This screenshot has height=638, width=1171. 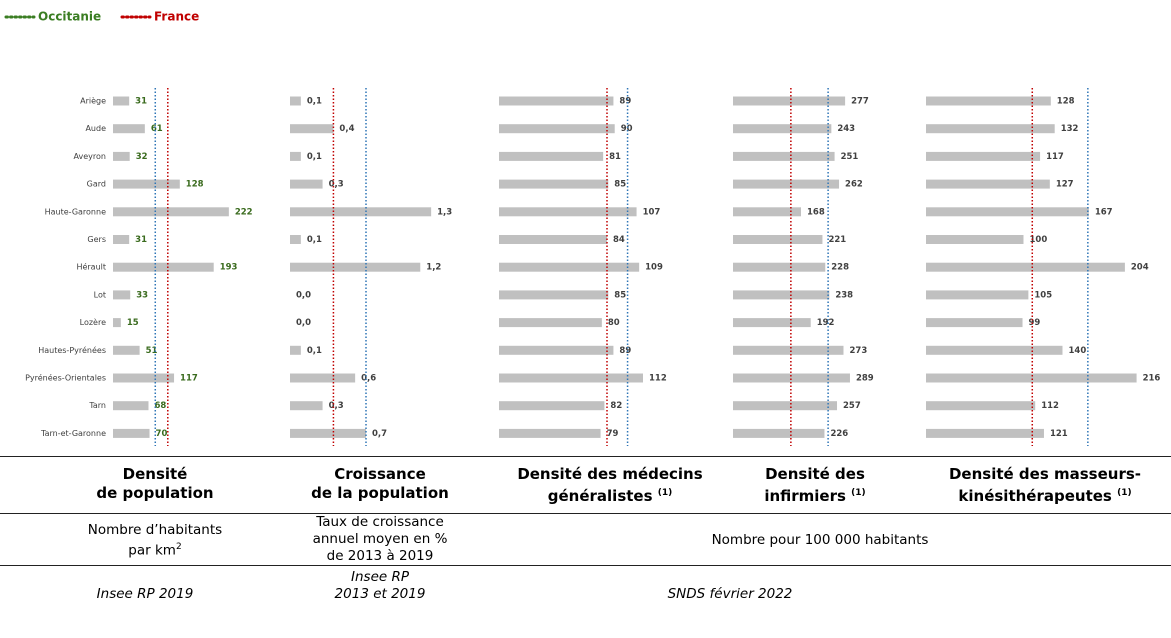 I want to click on value-label: 222, so click(x=244, y=212).